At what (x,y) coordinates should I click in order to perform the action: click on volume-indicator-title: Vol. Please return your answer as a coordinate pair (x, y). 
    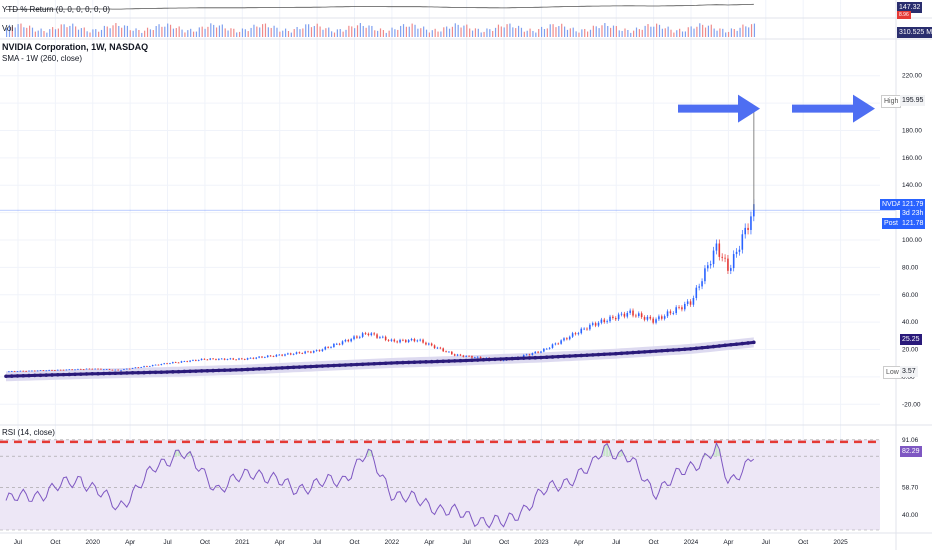
    Looking at the image, I should click on (8, 28).